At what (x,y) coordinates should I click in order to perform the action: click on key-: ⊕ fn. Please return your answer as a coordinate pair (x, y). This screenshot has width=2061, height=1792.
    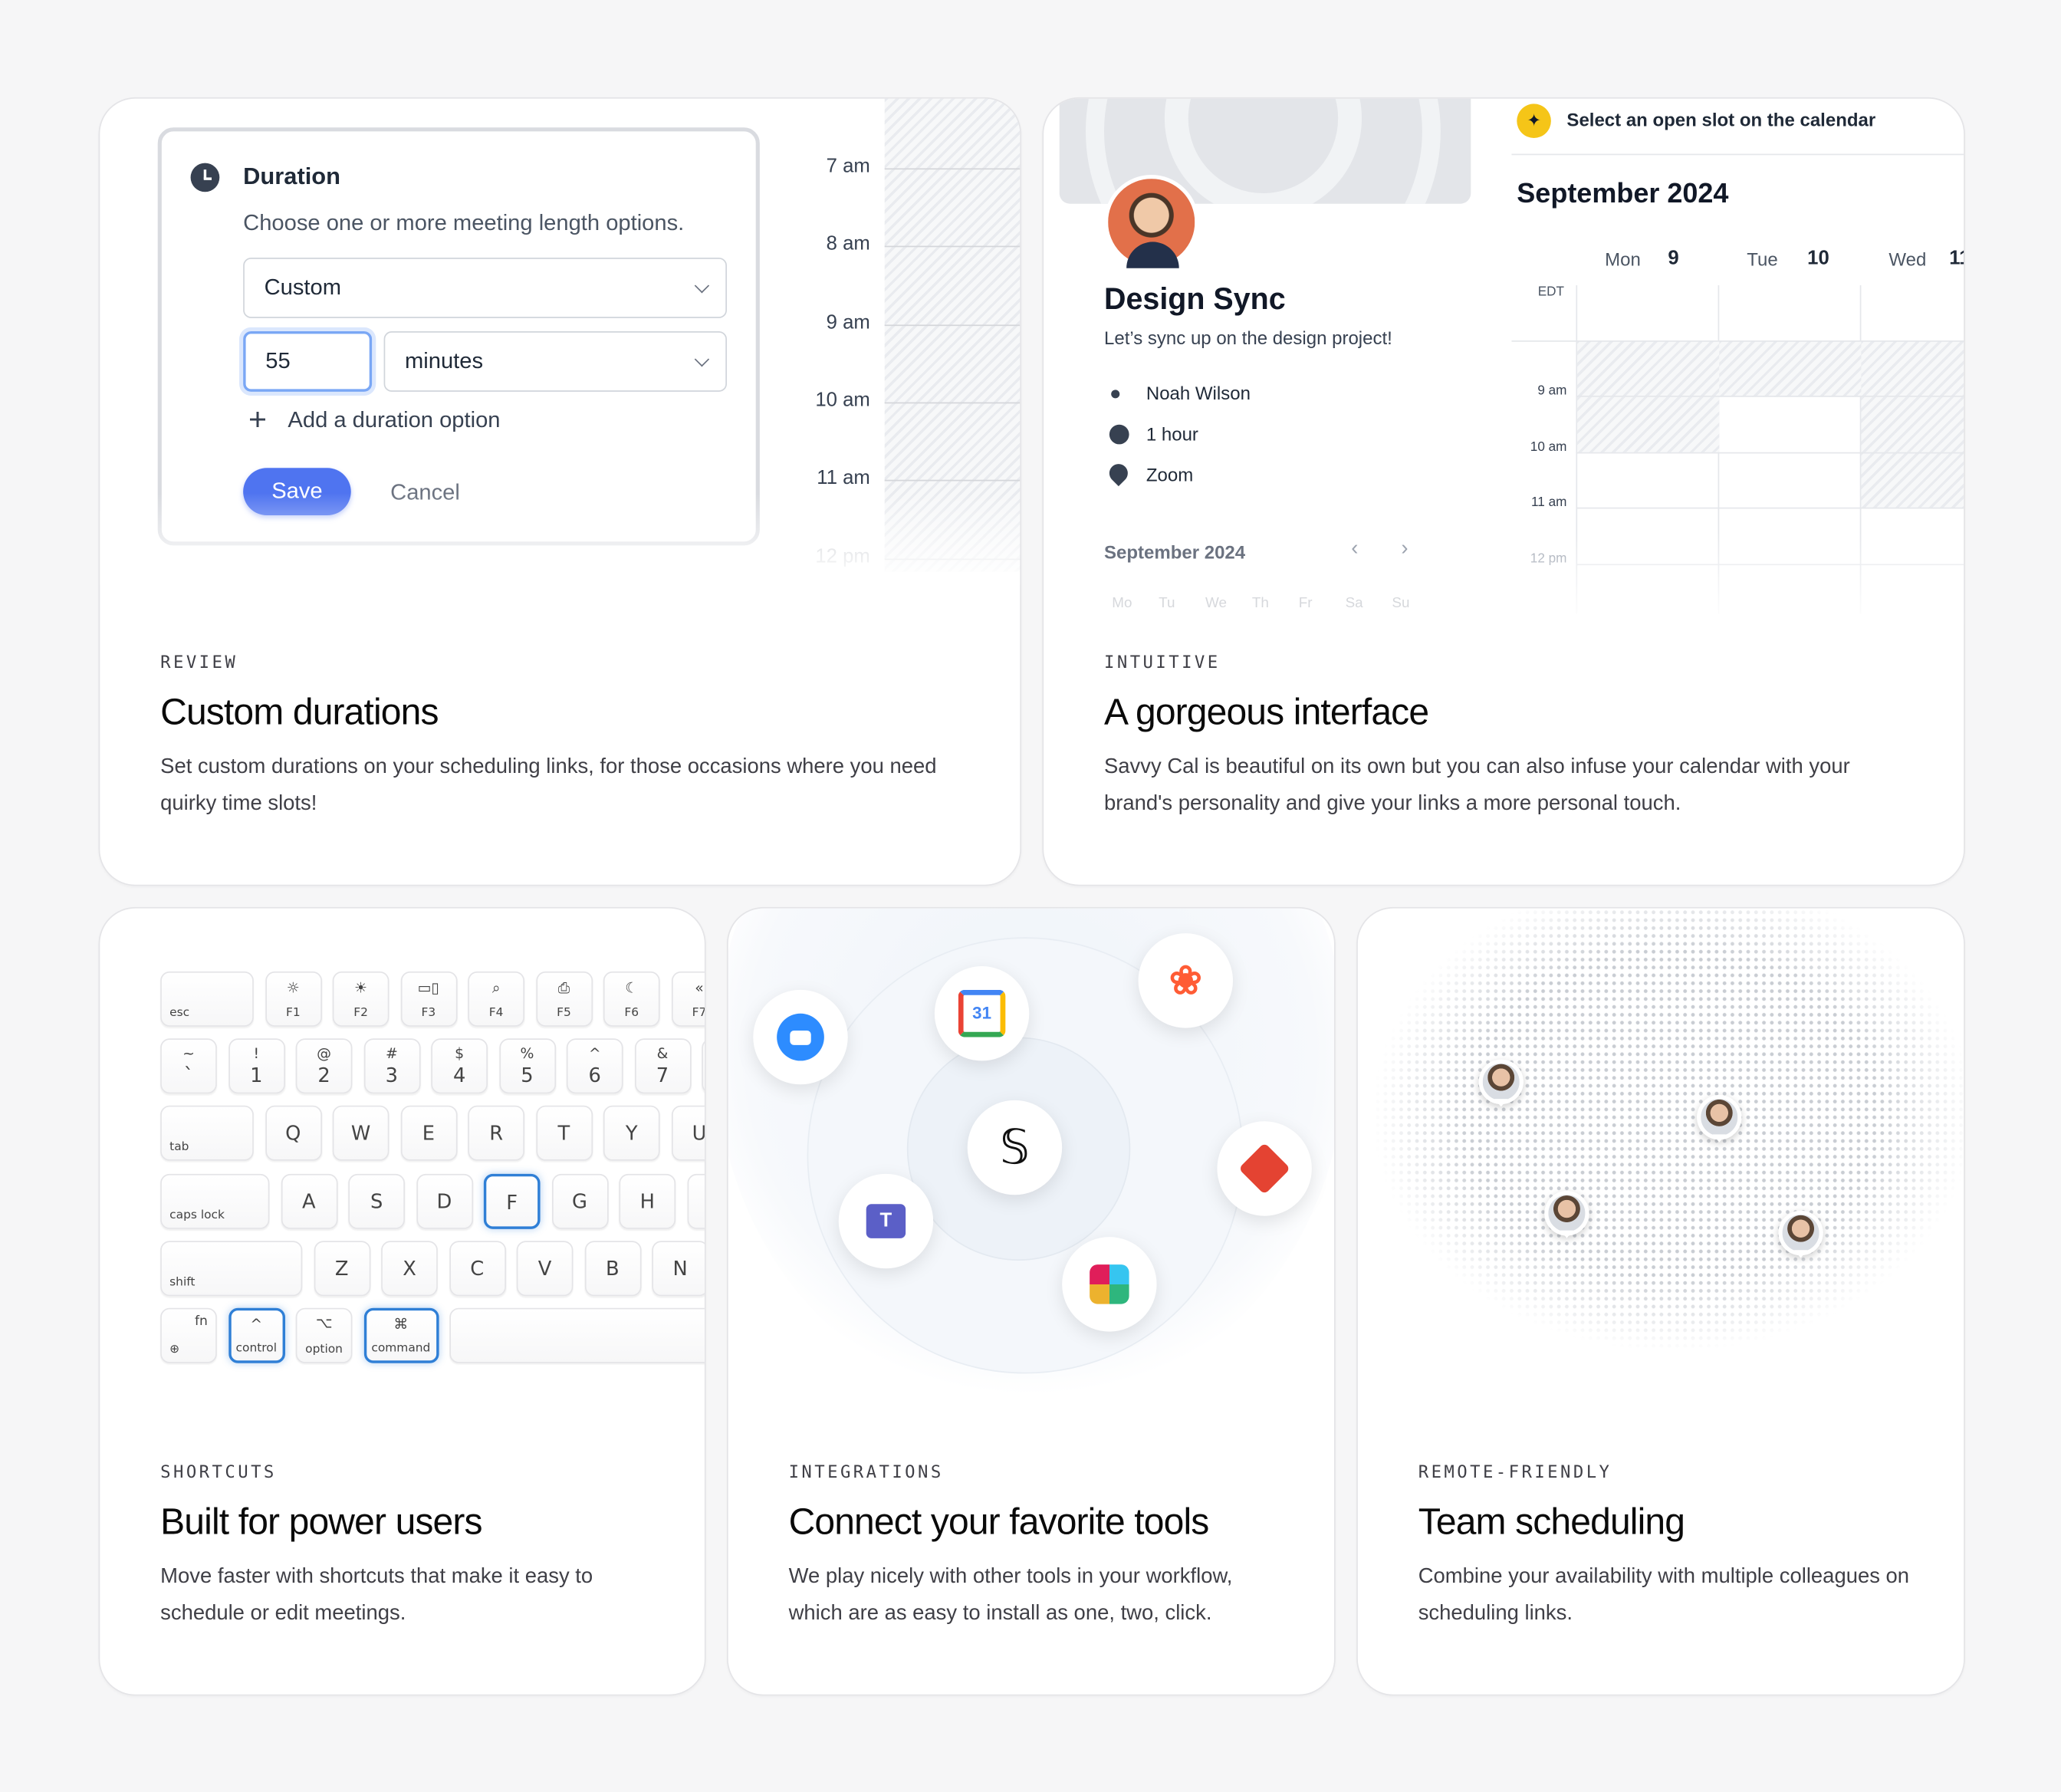
    Looking at the image, I should click on (188, 1335).